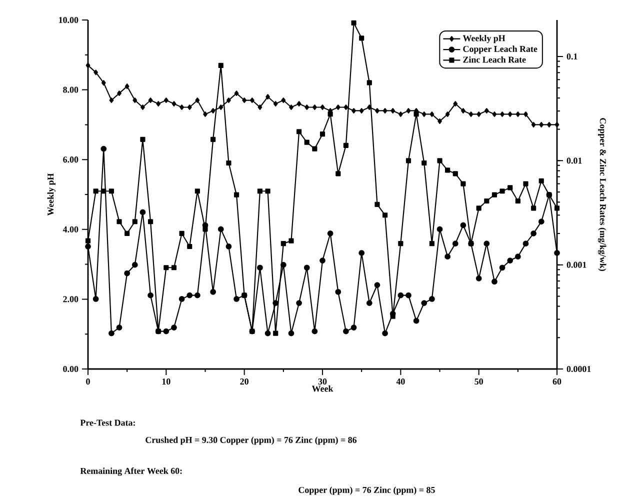 This screenshot has height=500, width=639. What do you see at coordinates (484, 39) in the screenshot?
I see `legend-label: Weekly pH` at bounding box center [484, 39].